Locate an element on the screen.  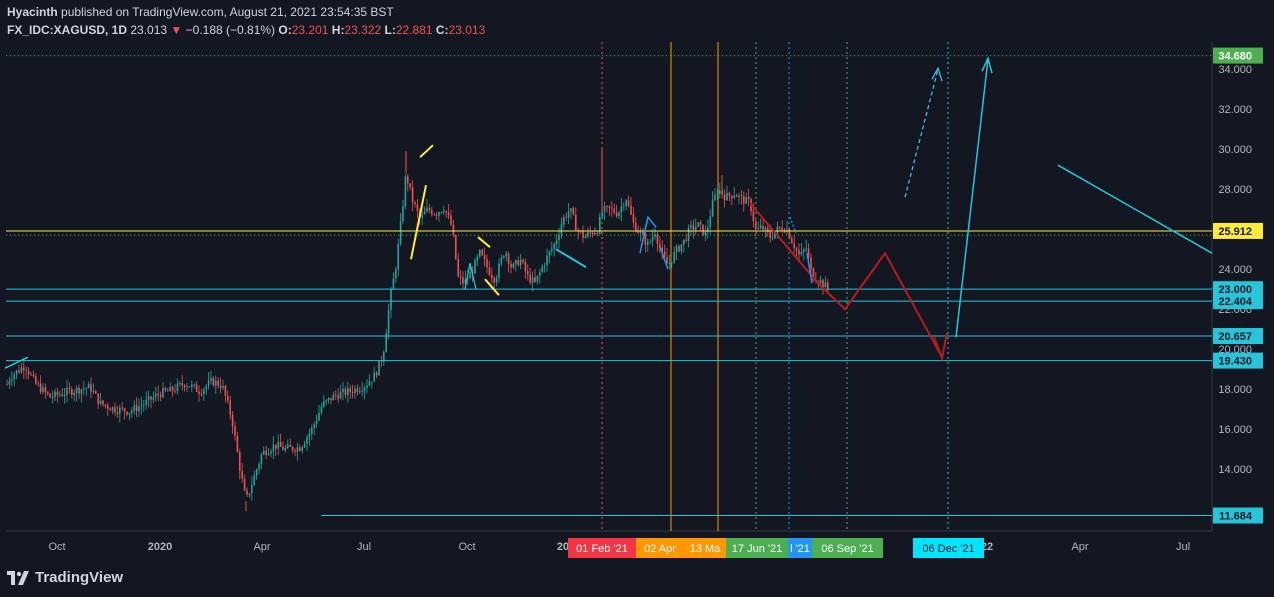
price-label-text: 11.684 is located at coordinates (1236, 517).